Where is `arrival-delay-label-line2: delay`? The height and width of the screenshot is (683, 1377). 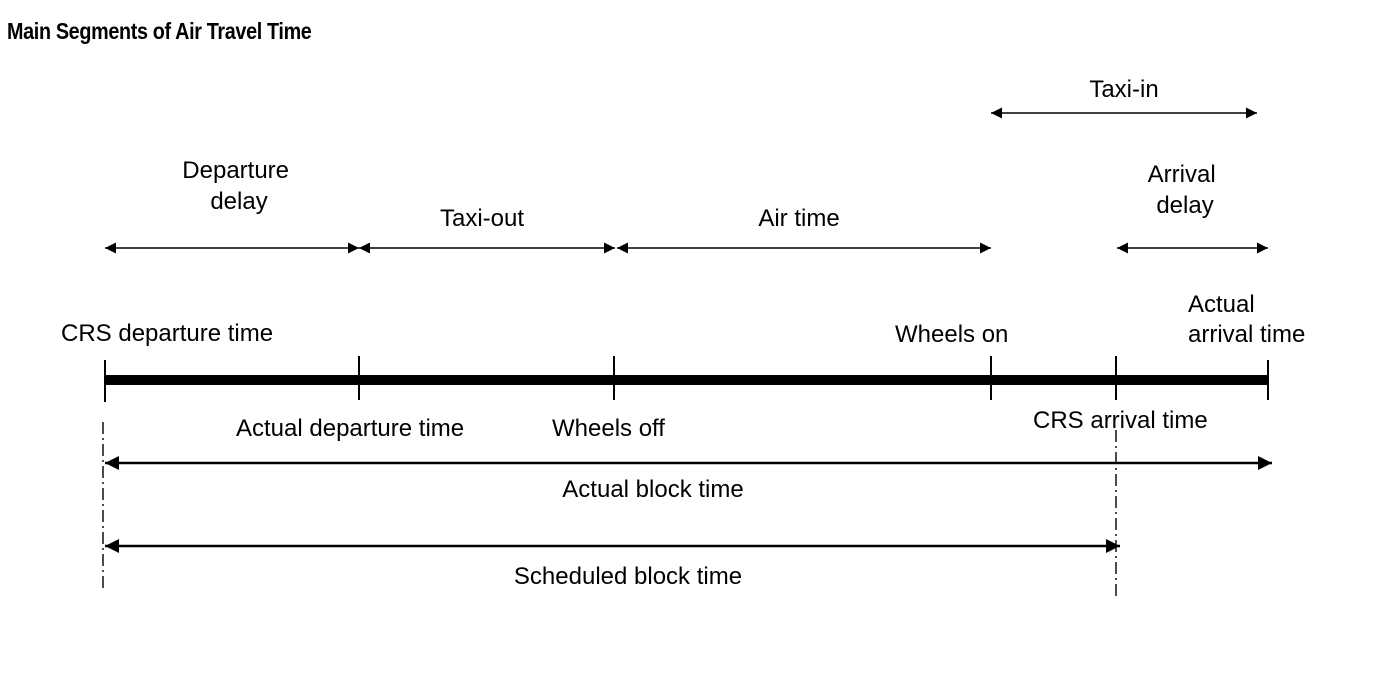 arrival-delay-label-line2: delay is located at coordinates (1184, 205).